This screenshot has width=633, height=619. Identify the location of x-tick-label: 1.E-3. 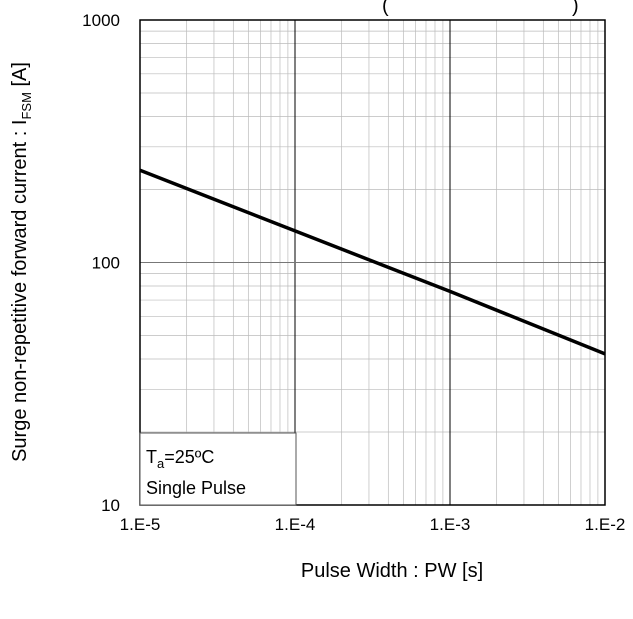
(450, 524).